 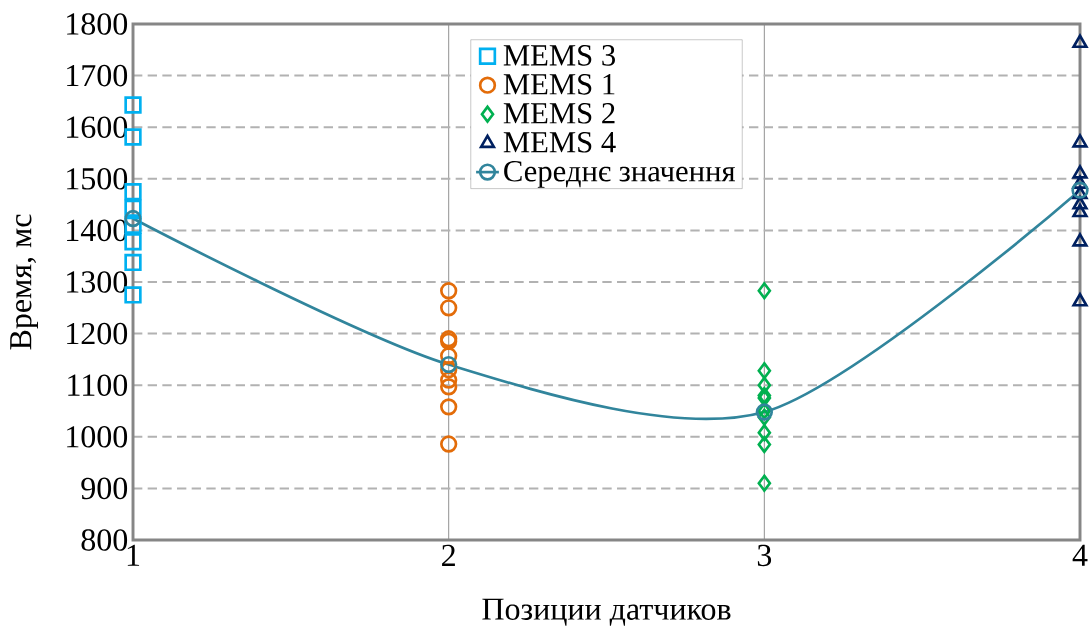 I want to click on legend-label: MEMS 4, so click(x=559, y=142).